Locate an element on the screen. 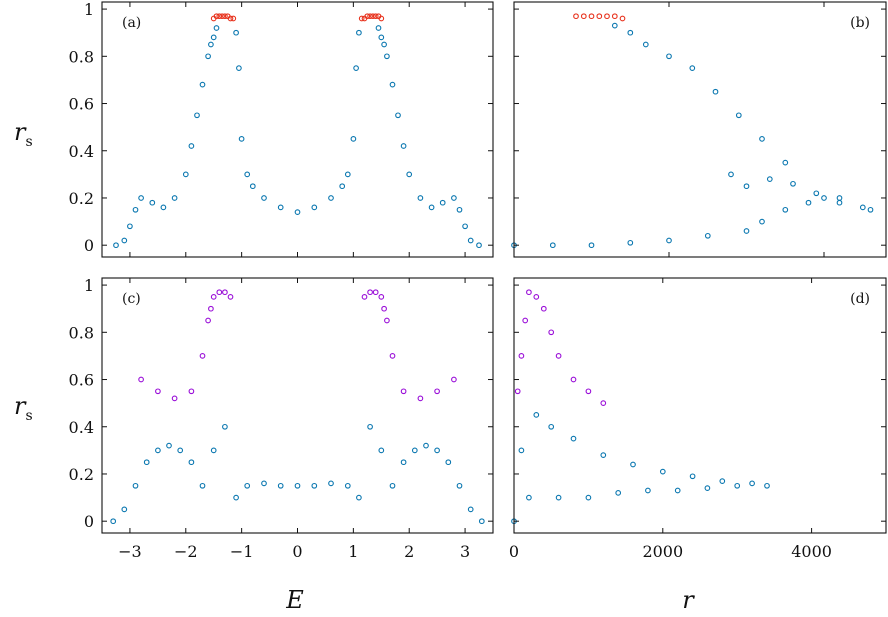 This screenshot has width=888, height=617. y-tick-label: 1 is located at coordinates (89, 285).